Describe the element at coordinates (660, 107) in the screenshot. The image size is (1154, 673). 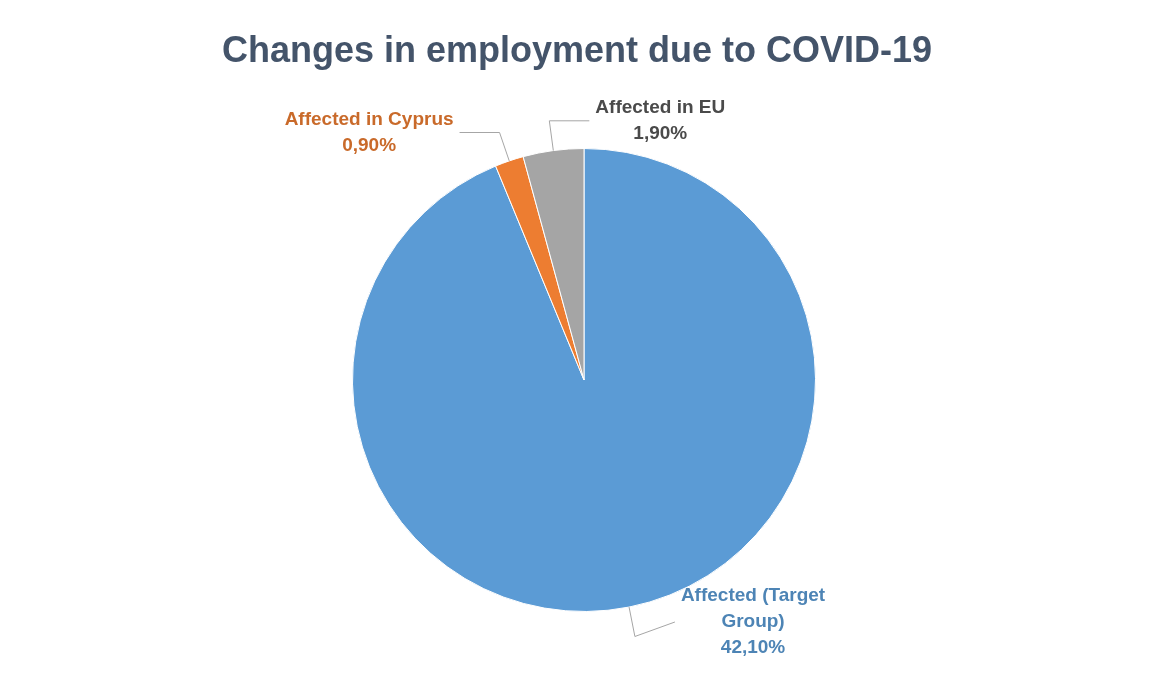
I see `slice-label: Affected in EU` at that location.